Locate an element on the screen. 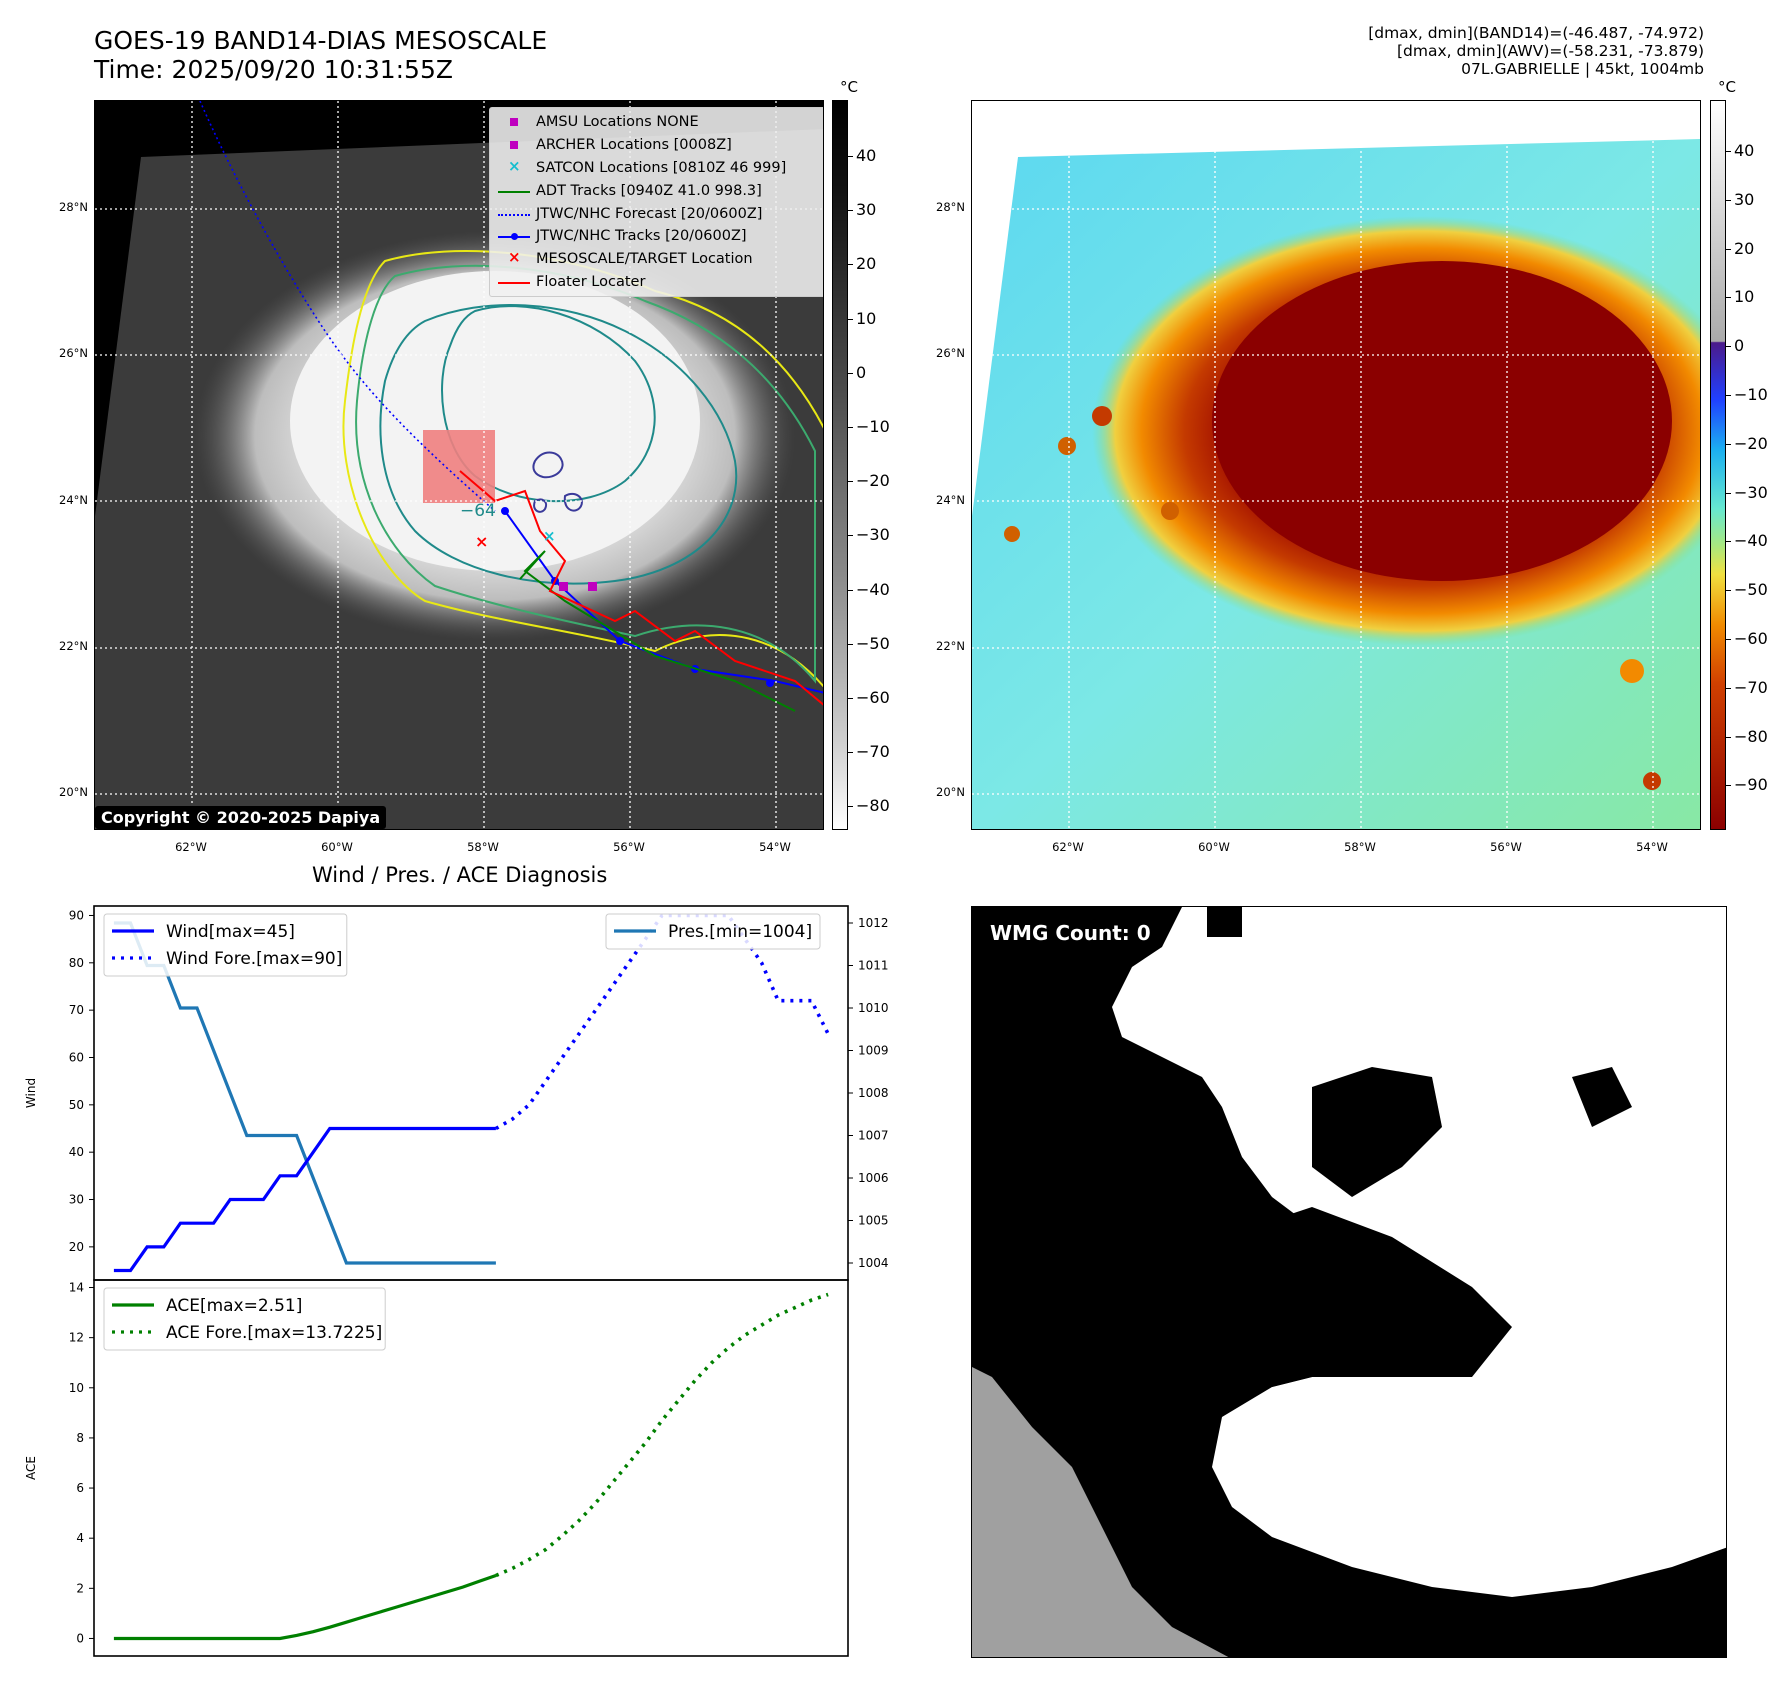 Image resolution: width=1788 pixels, height=1690 pixels. wind-axis-tick-label: 30 is located at coordinates (76, 1200).